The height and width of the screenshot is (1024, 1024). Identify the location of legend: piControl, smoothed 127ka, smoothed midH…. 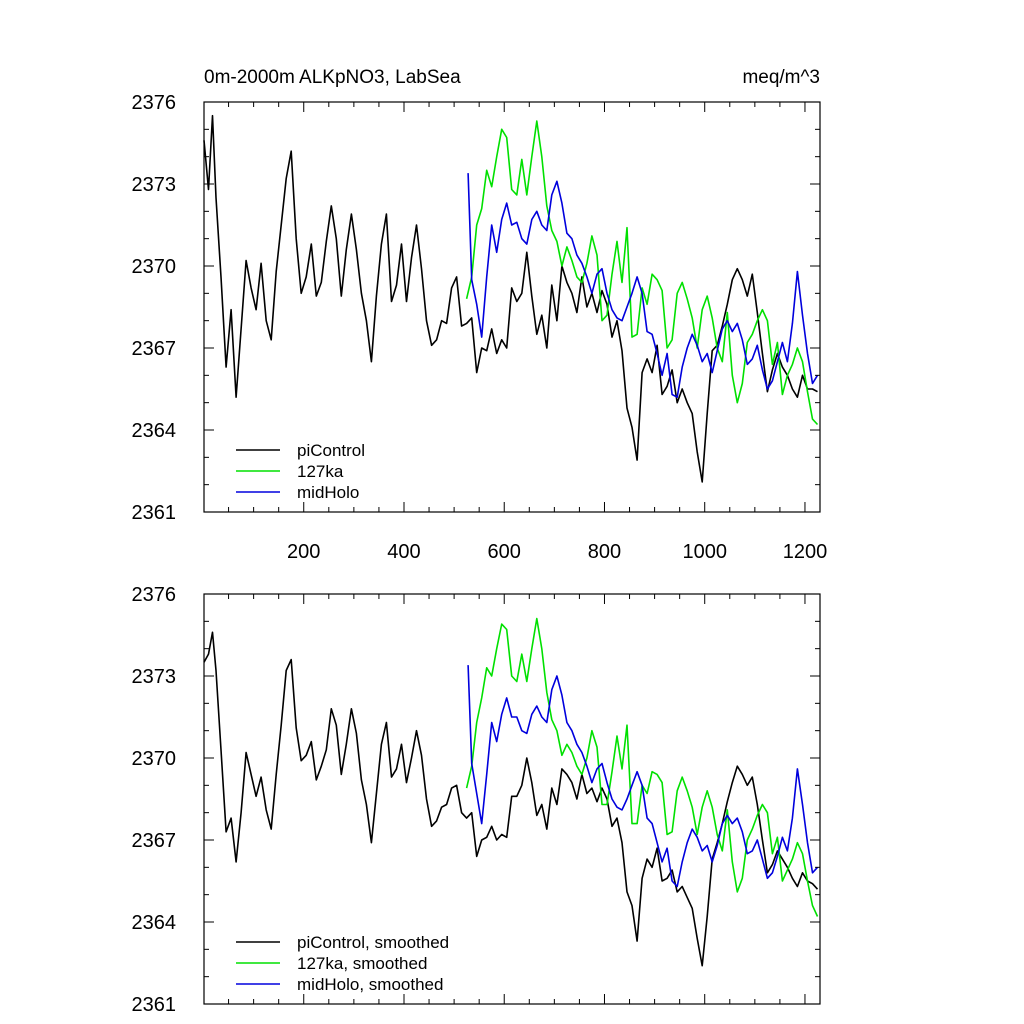
(342, 963).